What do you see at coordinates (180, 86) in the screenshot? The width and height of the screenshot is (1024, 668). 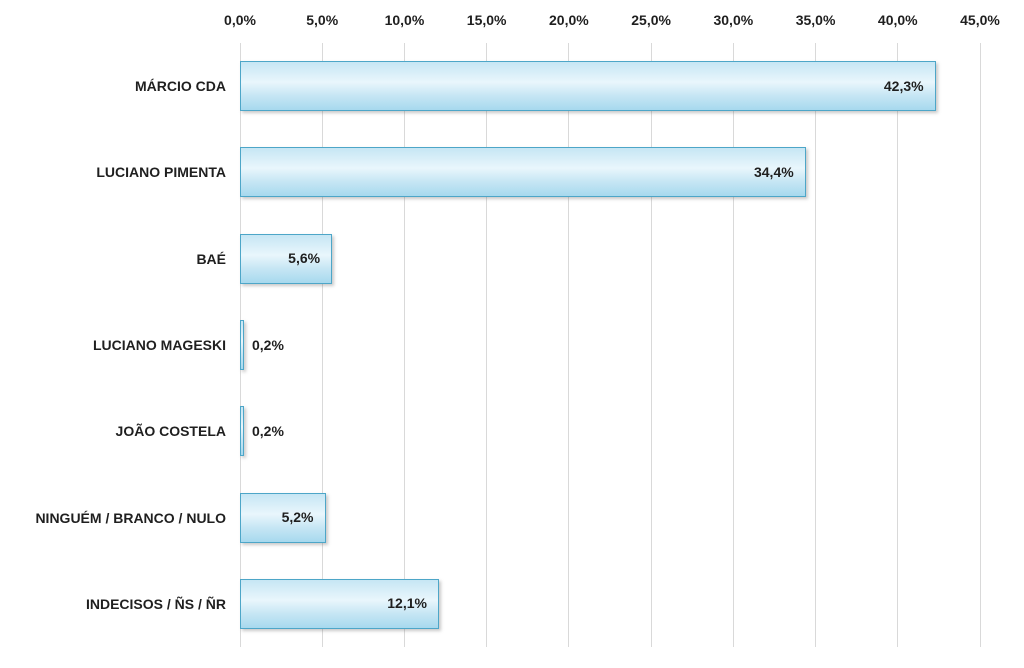 I see `category-label: MÁRCIO CDA` at bounding box center [180, 86].